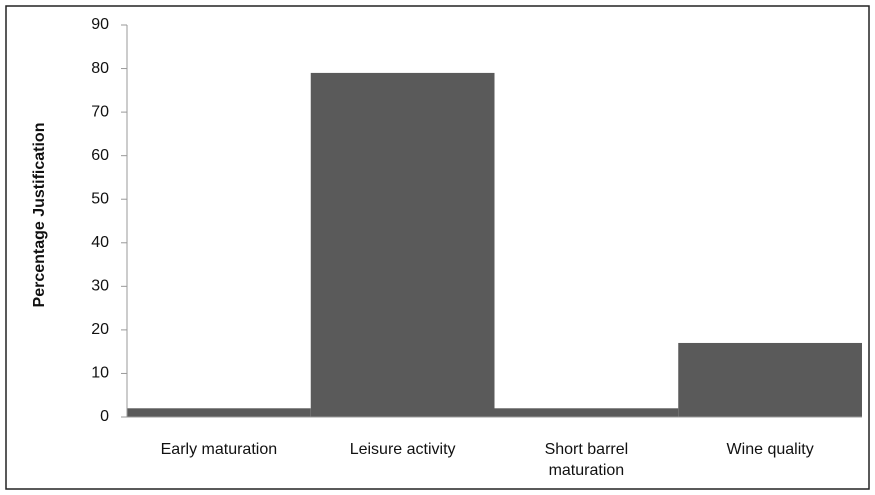 Image resolution: width=875 pixels, height=495 pixels. I want to click on x-tick-label: Short barrel maturation, so click(586, 460).